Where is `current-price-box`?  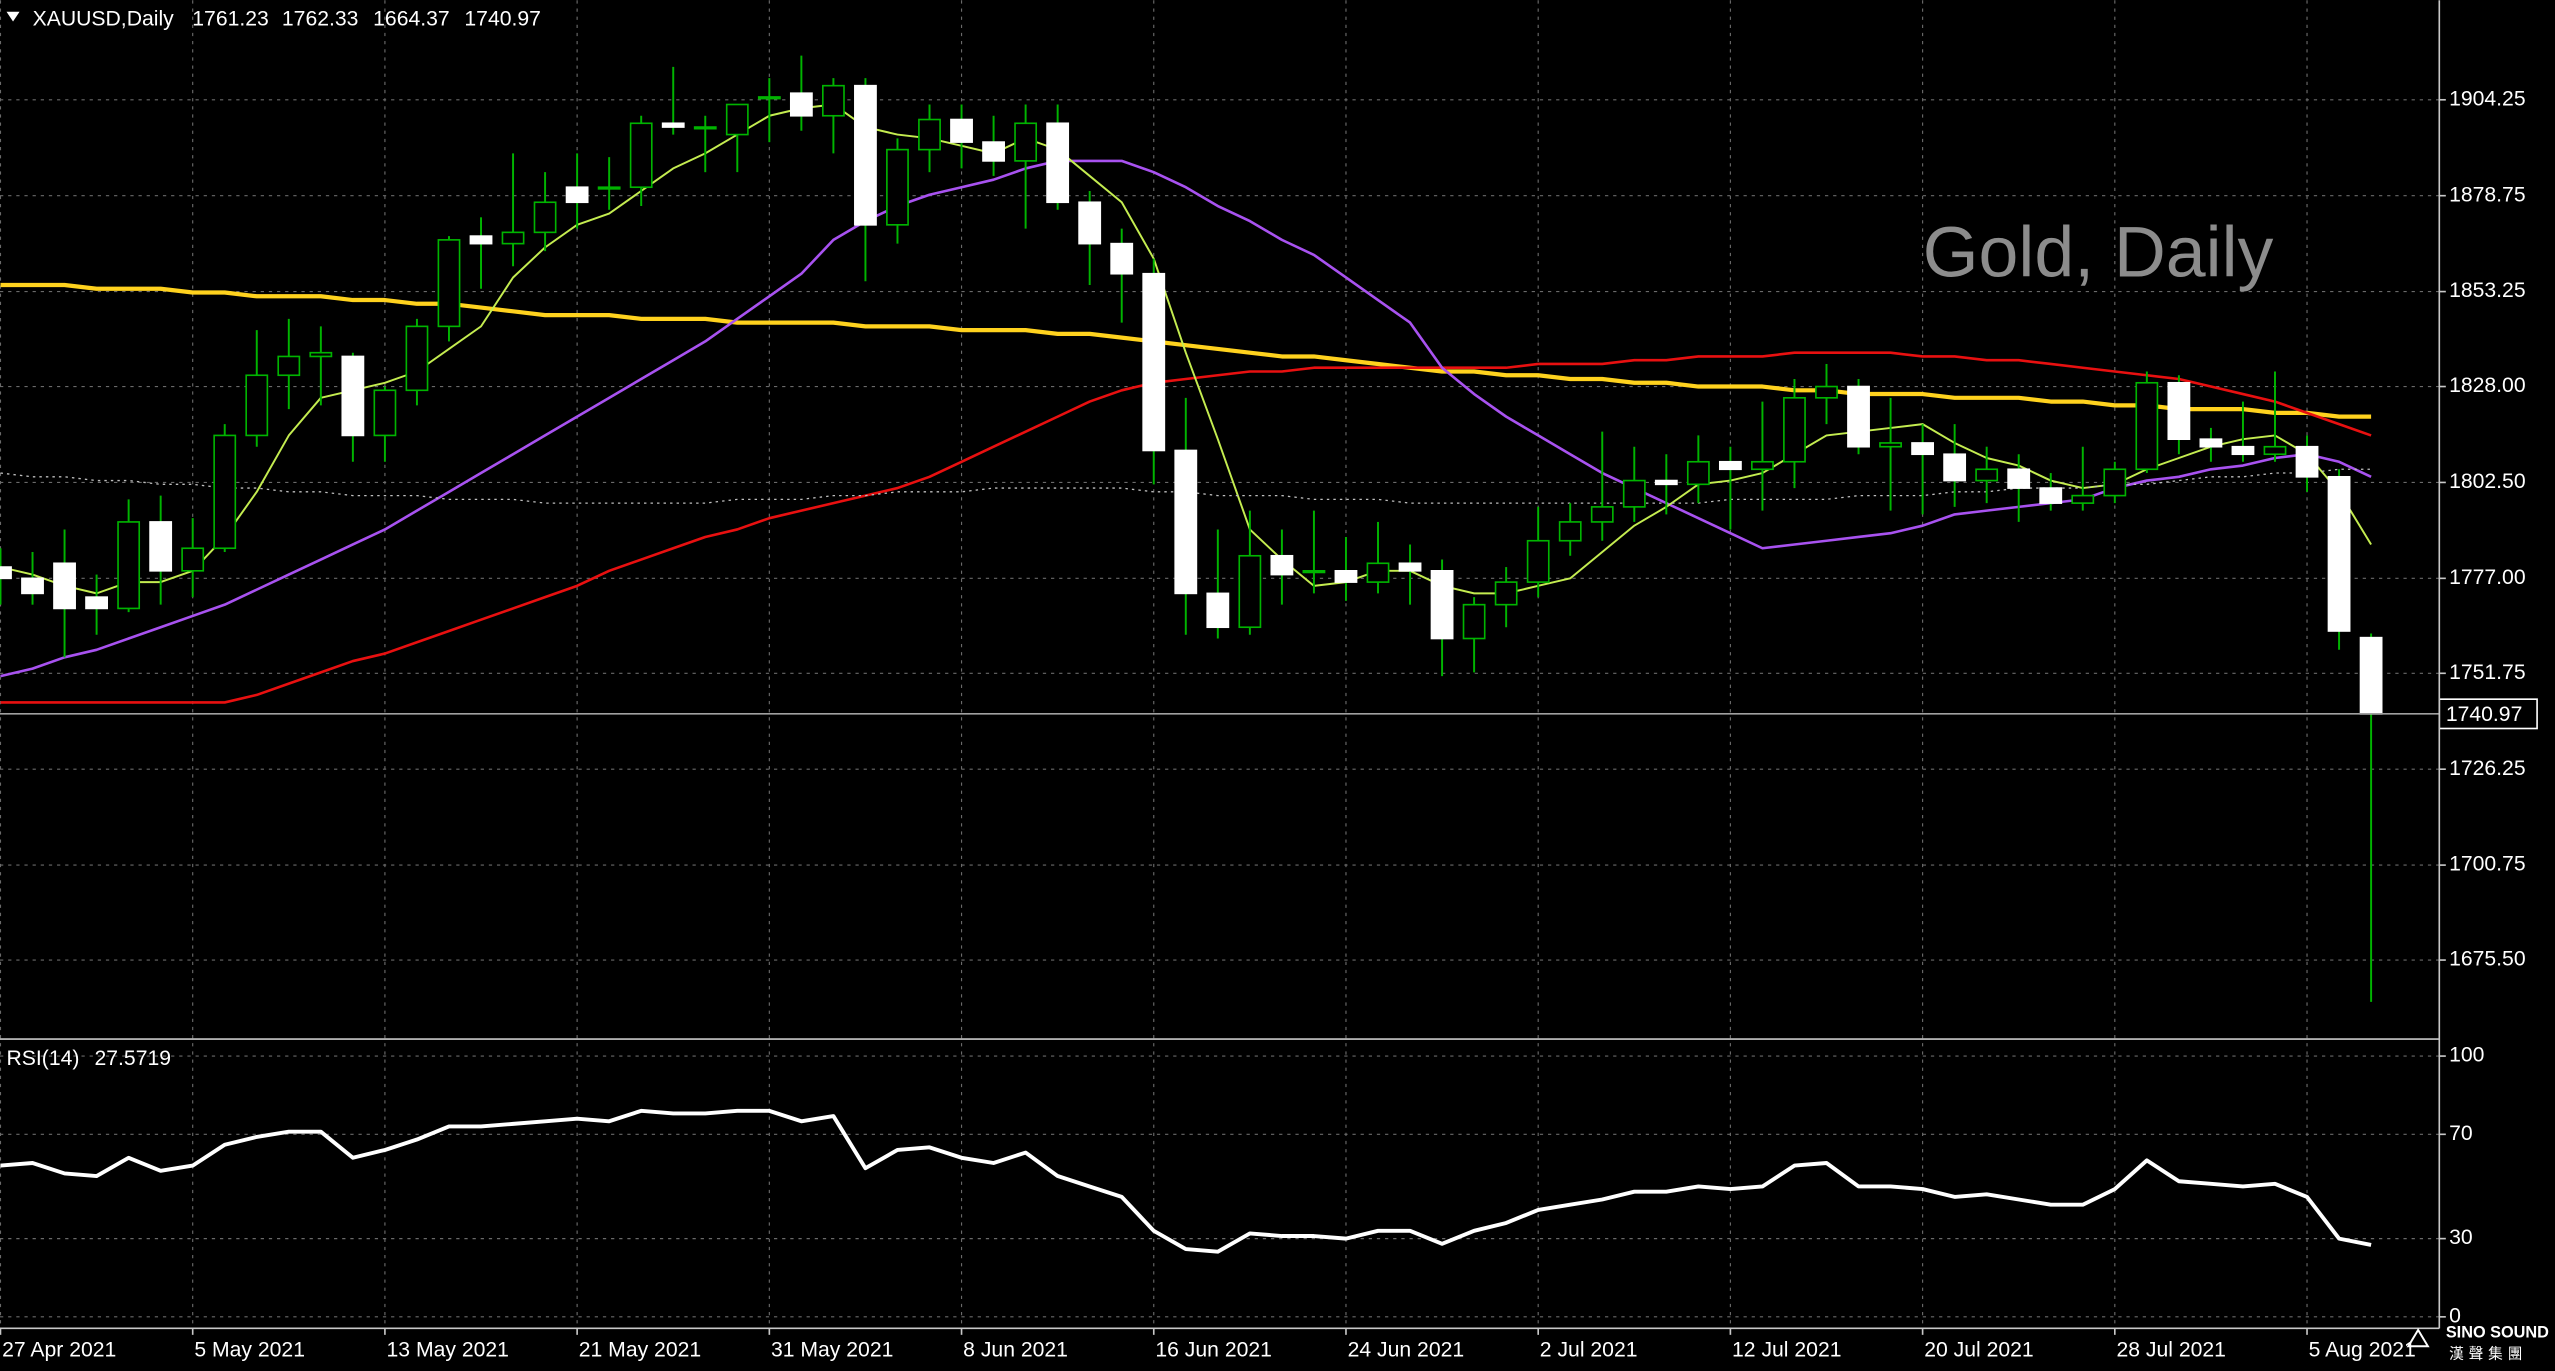
current-price-box is located at coordinates (2488, 714).